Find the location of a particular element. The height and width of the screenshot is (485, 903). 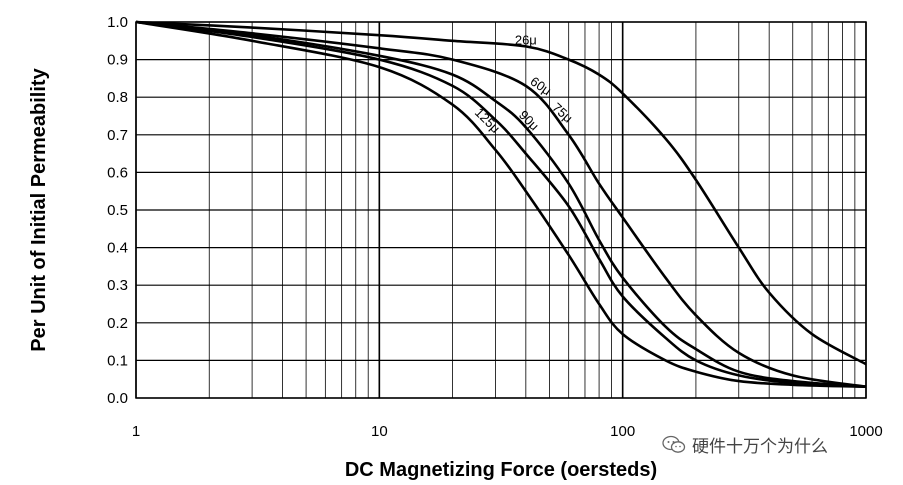

y-tick-label: 0.6 is located at coordinates (117, 172).